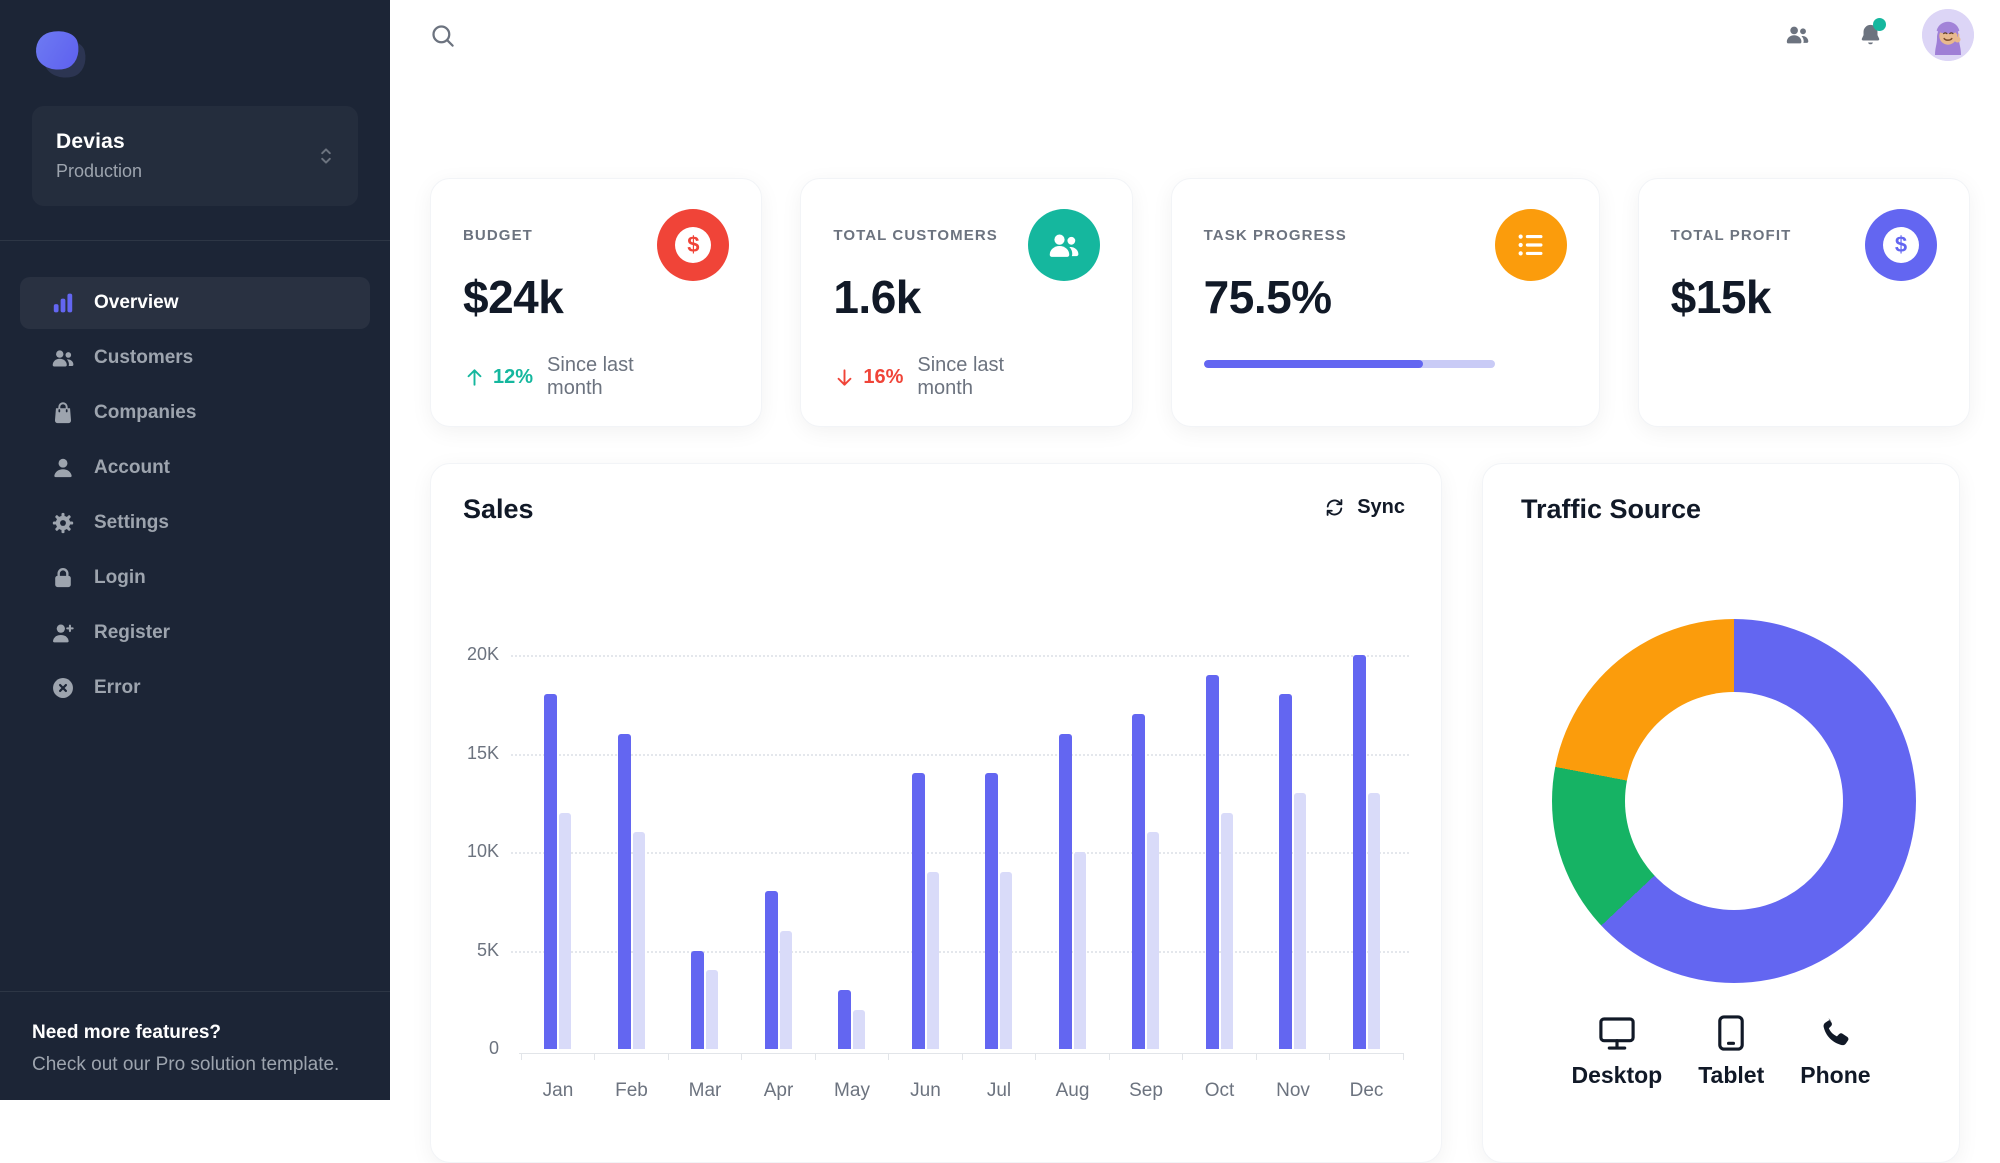  I want to click on task-progress-bar, so click(1349, 364).